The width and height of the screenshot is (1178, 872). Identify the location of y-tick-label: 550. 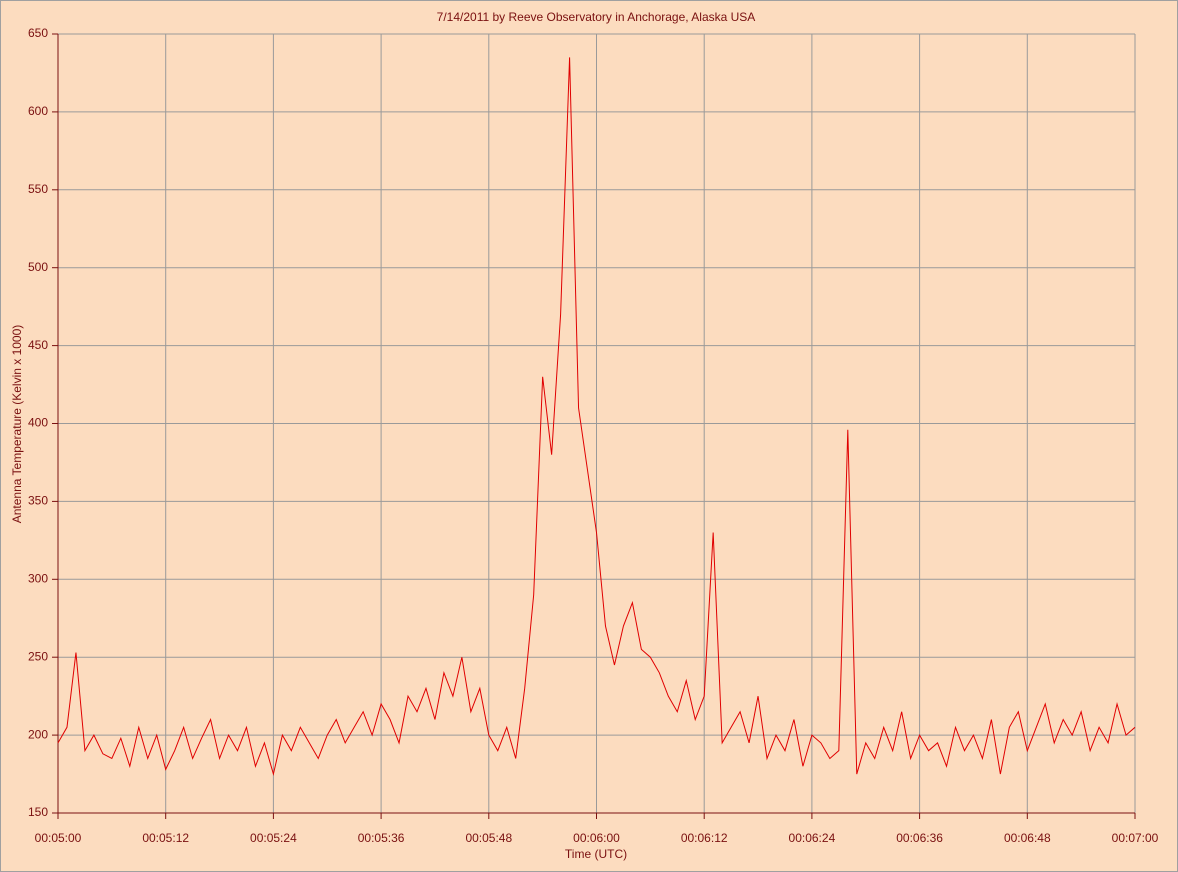
(38, 189).